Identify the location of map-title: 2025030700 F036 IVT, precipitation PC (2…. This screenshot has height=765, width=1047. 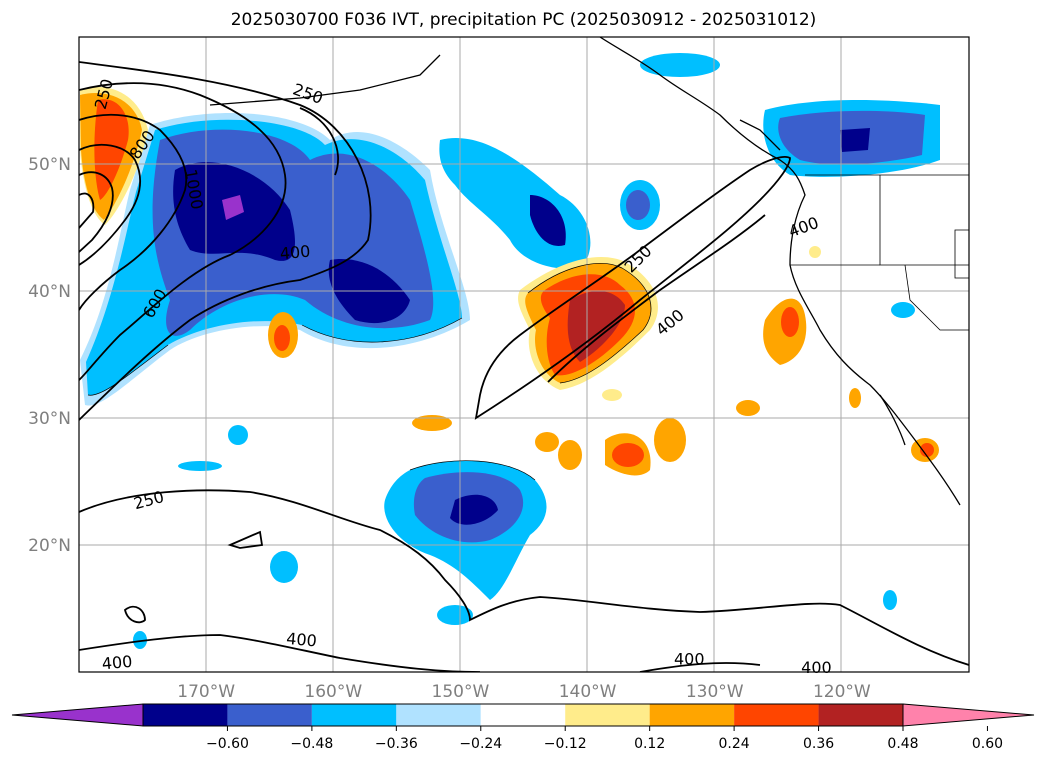
(523, 20).